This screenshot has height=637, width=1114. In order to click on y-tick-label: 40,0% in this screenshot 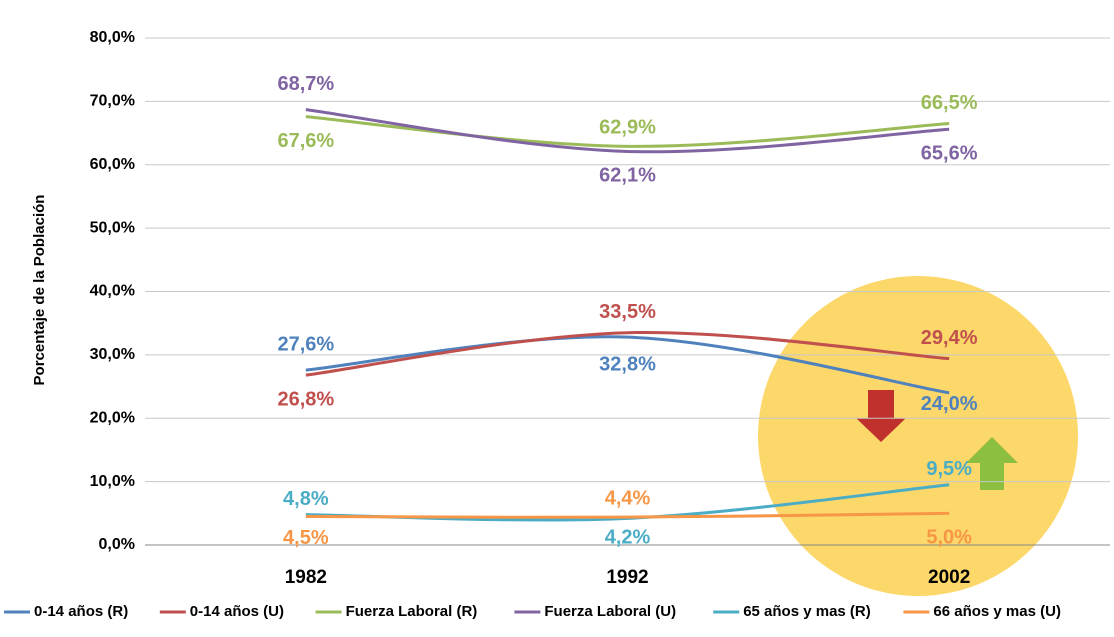, I will do `click(112, 291)`.